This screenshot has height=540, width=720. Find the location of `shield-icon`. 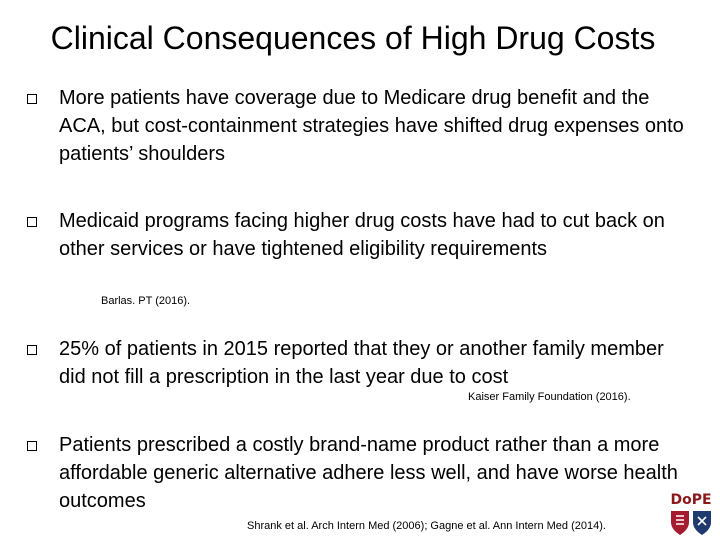

shield-icon is located at coordinates (691, 523).